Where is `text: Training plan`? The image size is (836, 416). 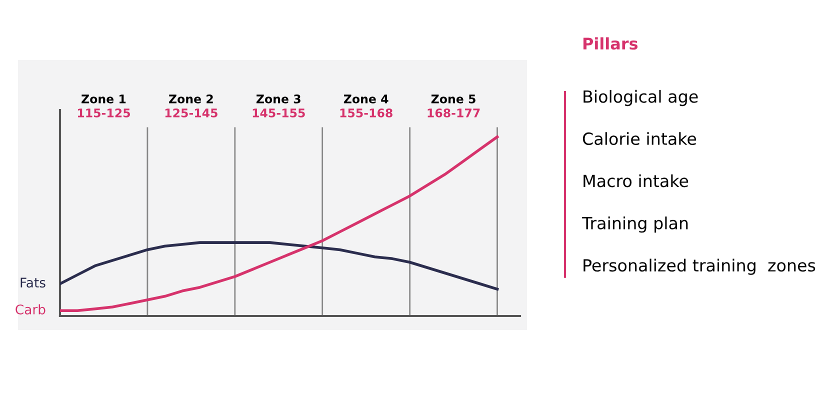 text: Training plan is located at coordinates (635, 224).